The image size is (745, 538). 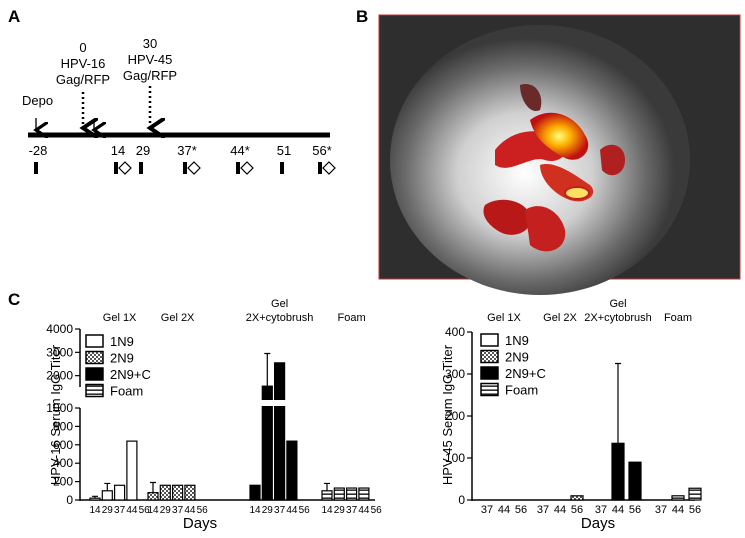 What do you see at coordinates (59, 352) in the screenshot?
I see `y-tick-label: 3000` at bounding box center [59, 352].